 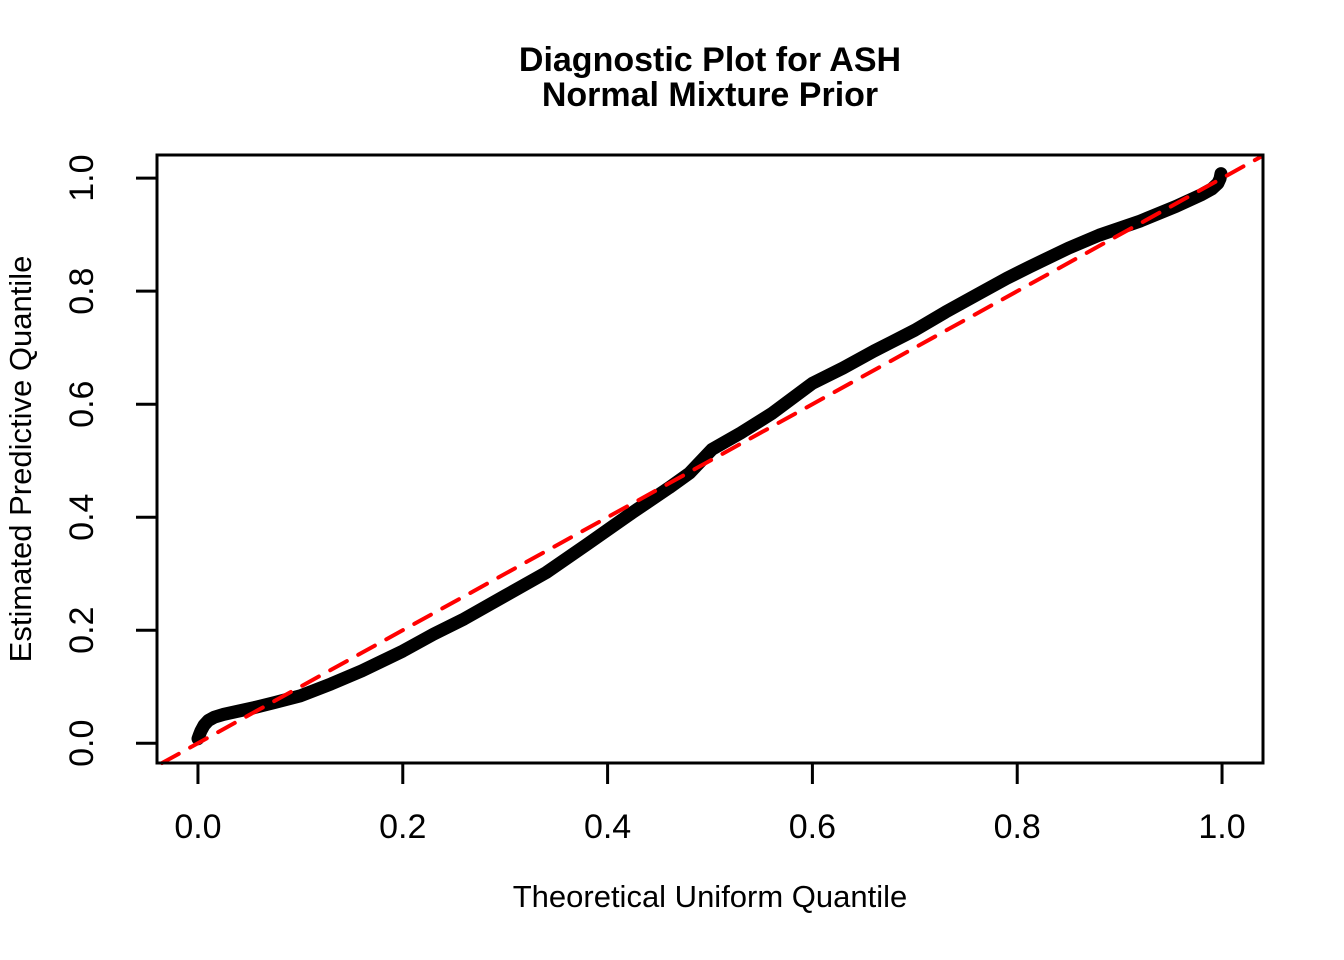 What do you see at coordinates (82, 630) in the screenshot?
I see `y-tick-label: 0.2` at bounding box center [82, 630].